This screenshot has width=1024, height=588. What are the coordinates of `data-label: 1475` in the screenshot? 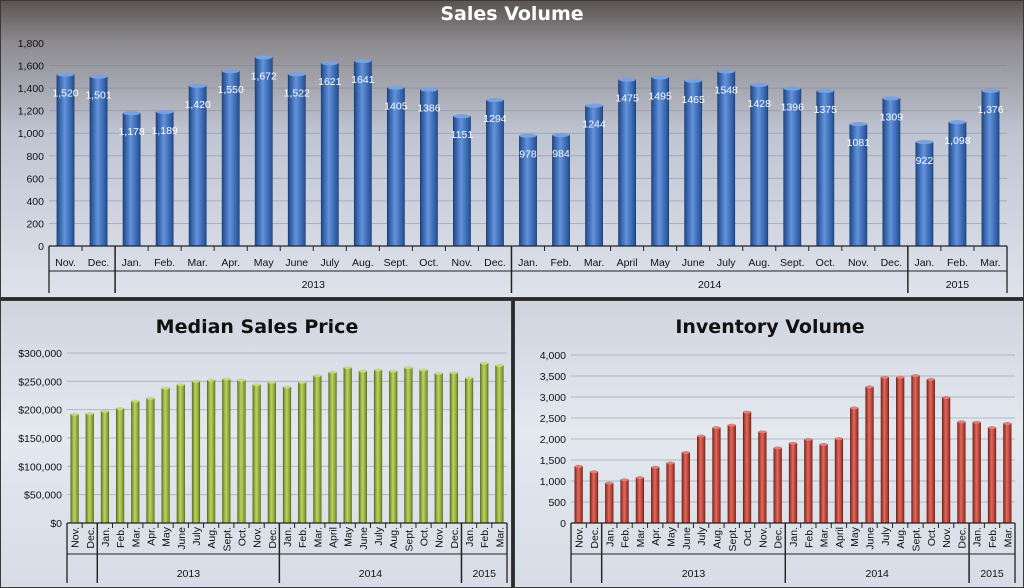 It's located at (627, 99).